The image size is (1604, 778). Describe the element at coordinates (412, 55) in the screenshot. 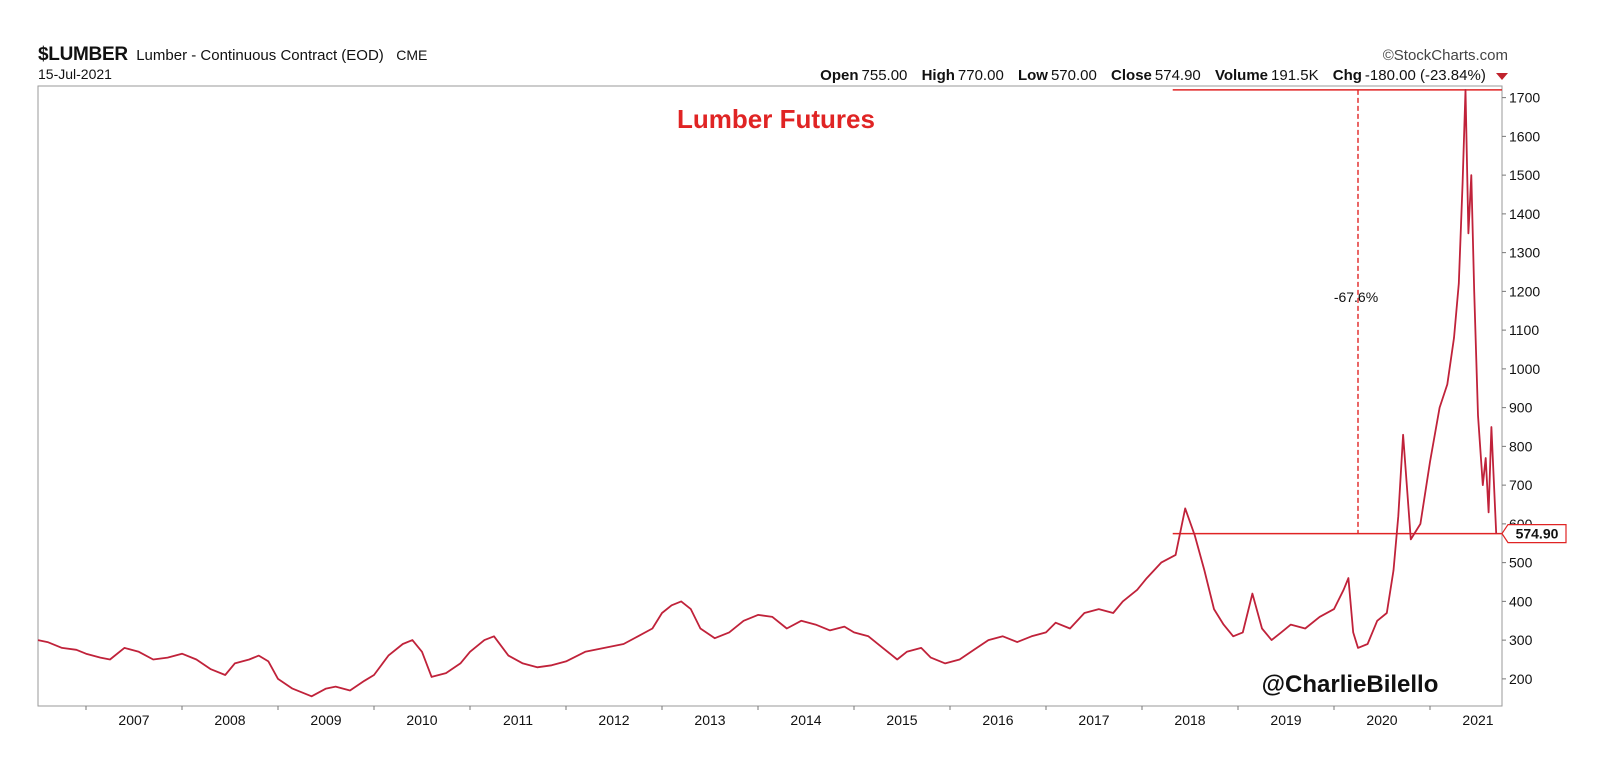

I see `exchange-label: CME` at that location.